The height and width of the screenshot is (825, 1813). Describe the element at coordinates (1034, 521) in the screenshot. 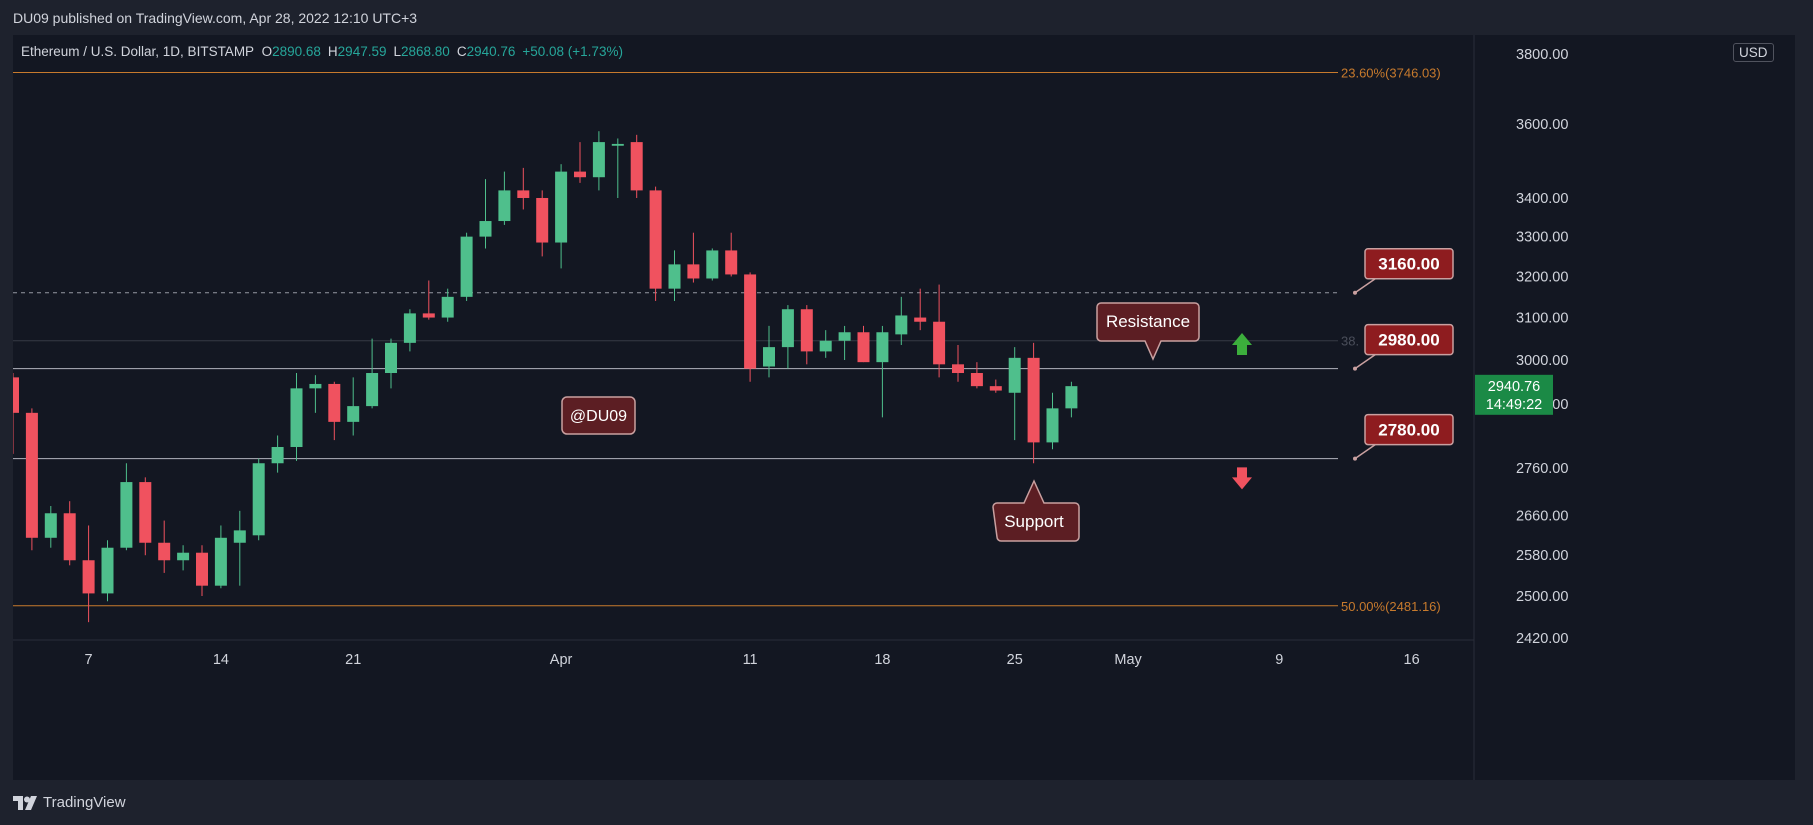

I see `support-callout-label: Support` at that location.